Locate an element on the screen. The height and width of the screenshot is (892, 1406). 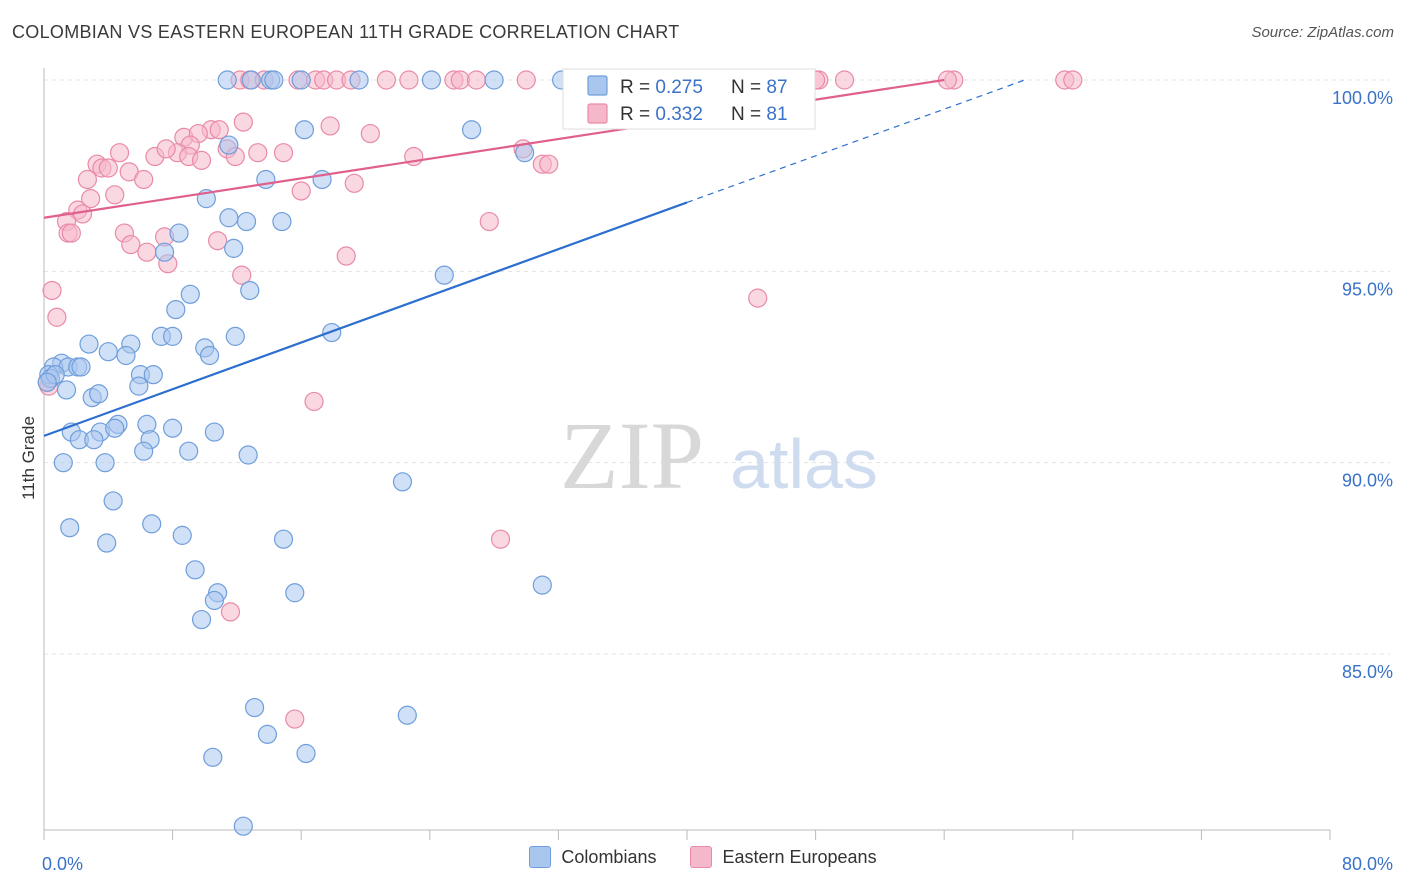
watermark: ZIP atlas is located at coordinates (719, 455).